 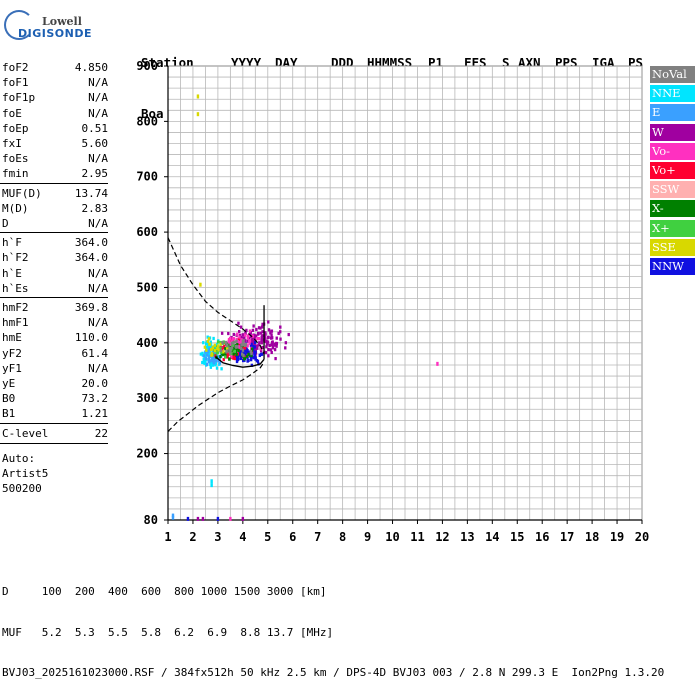 What do you see at coordinates (55, 353) in the screenshot?
I see `param-row: yF2 61.4` at bounding box center [55, 353].